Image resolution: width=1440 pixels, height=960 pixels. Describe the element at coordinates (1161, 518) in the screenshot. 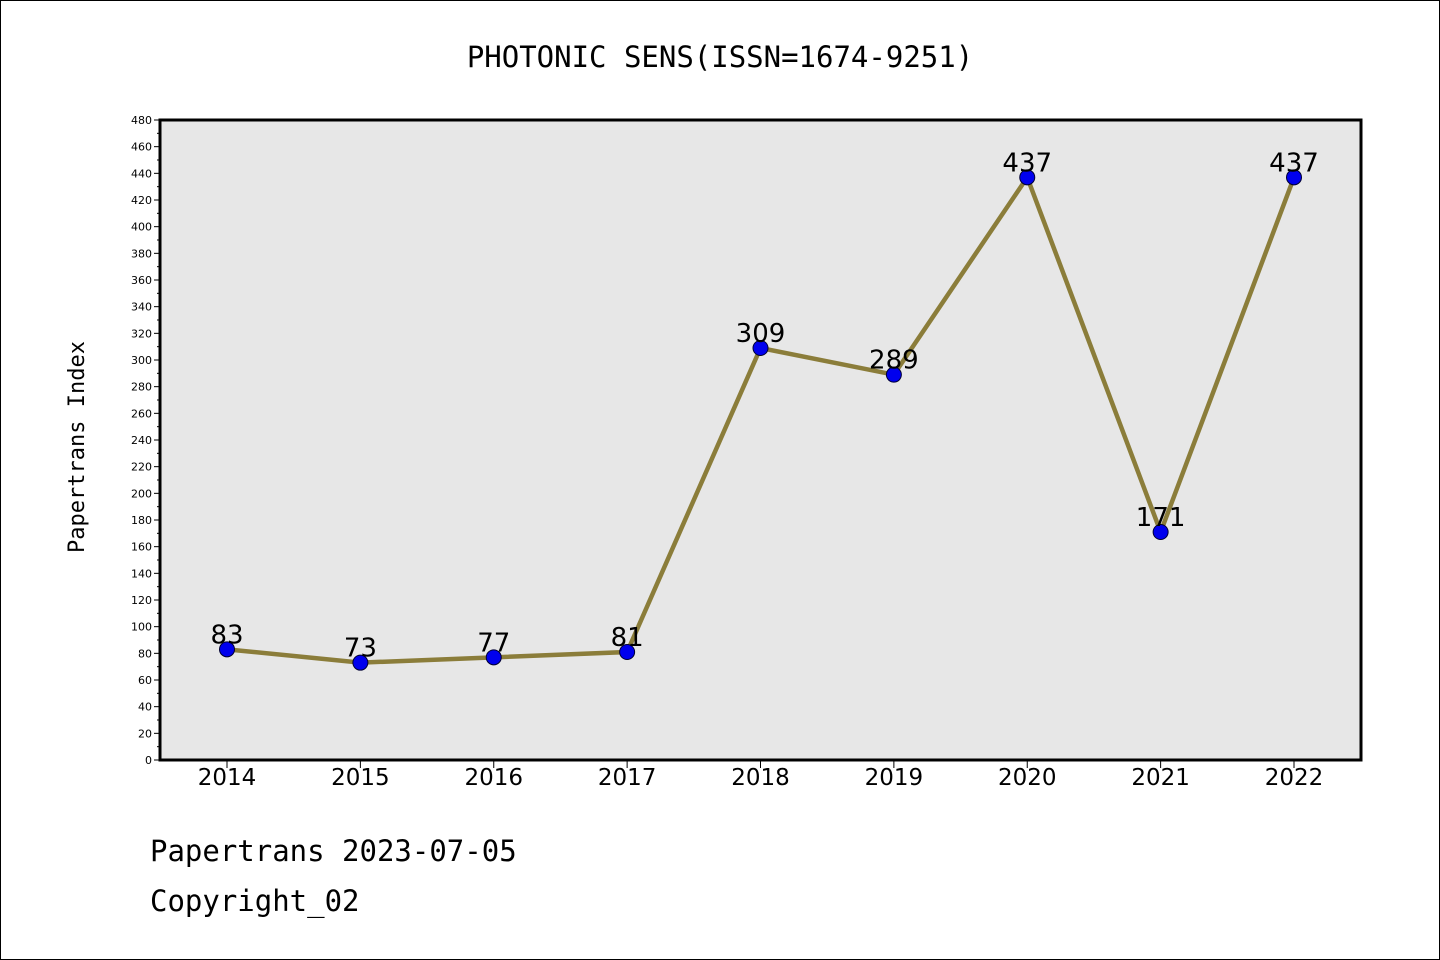

I see `data-label: 171` at that location.